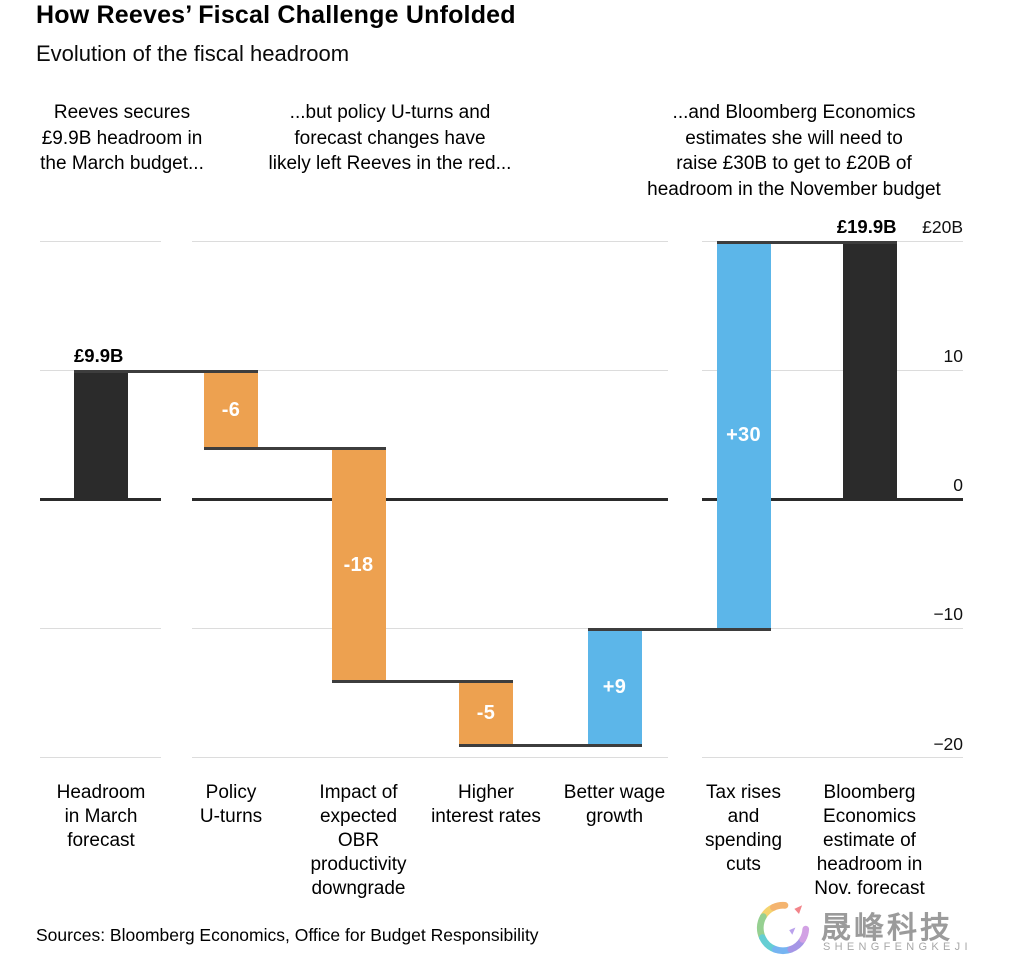  What do you see at coordinates (743, 828) in the screenshot?
I see `category-label: Tax rises and spending cuts` at bounding box center [743, 828].